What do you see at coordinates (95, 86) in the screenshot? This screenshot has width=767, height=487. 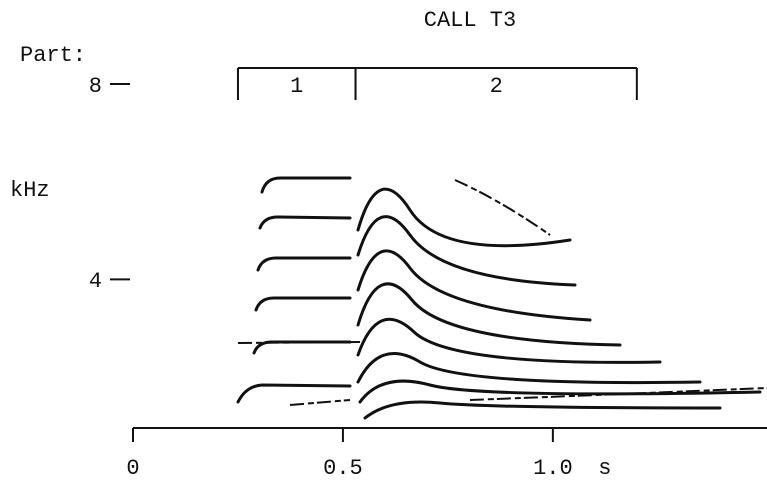 I see `y-tick-label: 8` at bounding box center [95, 86].